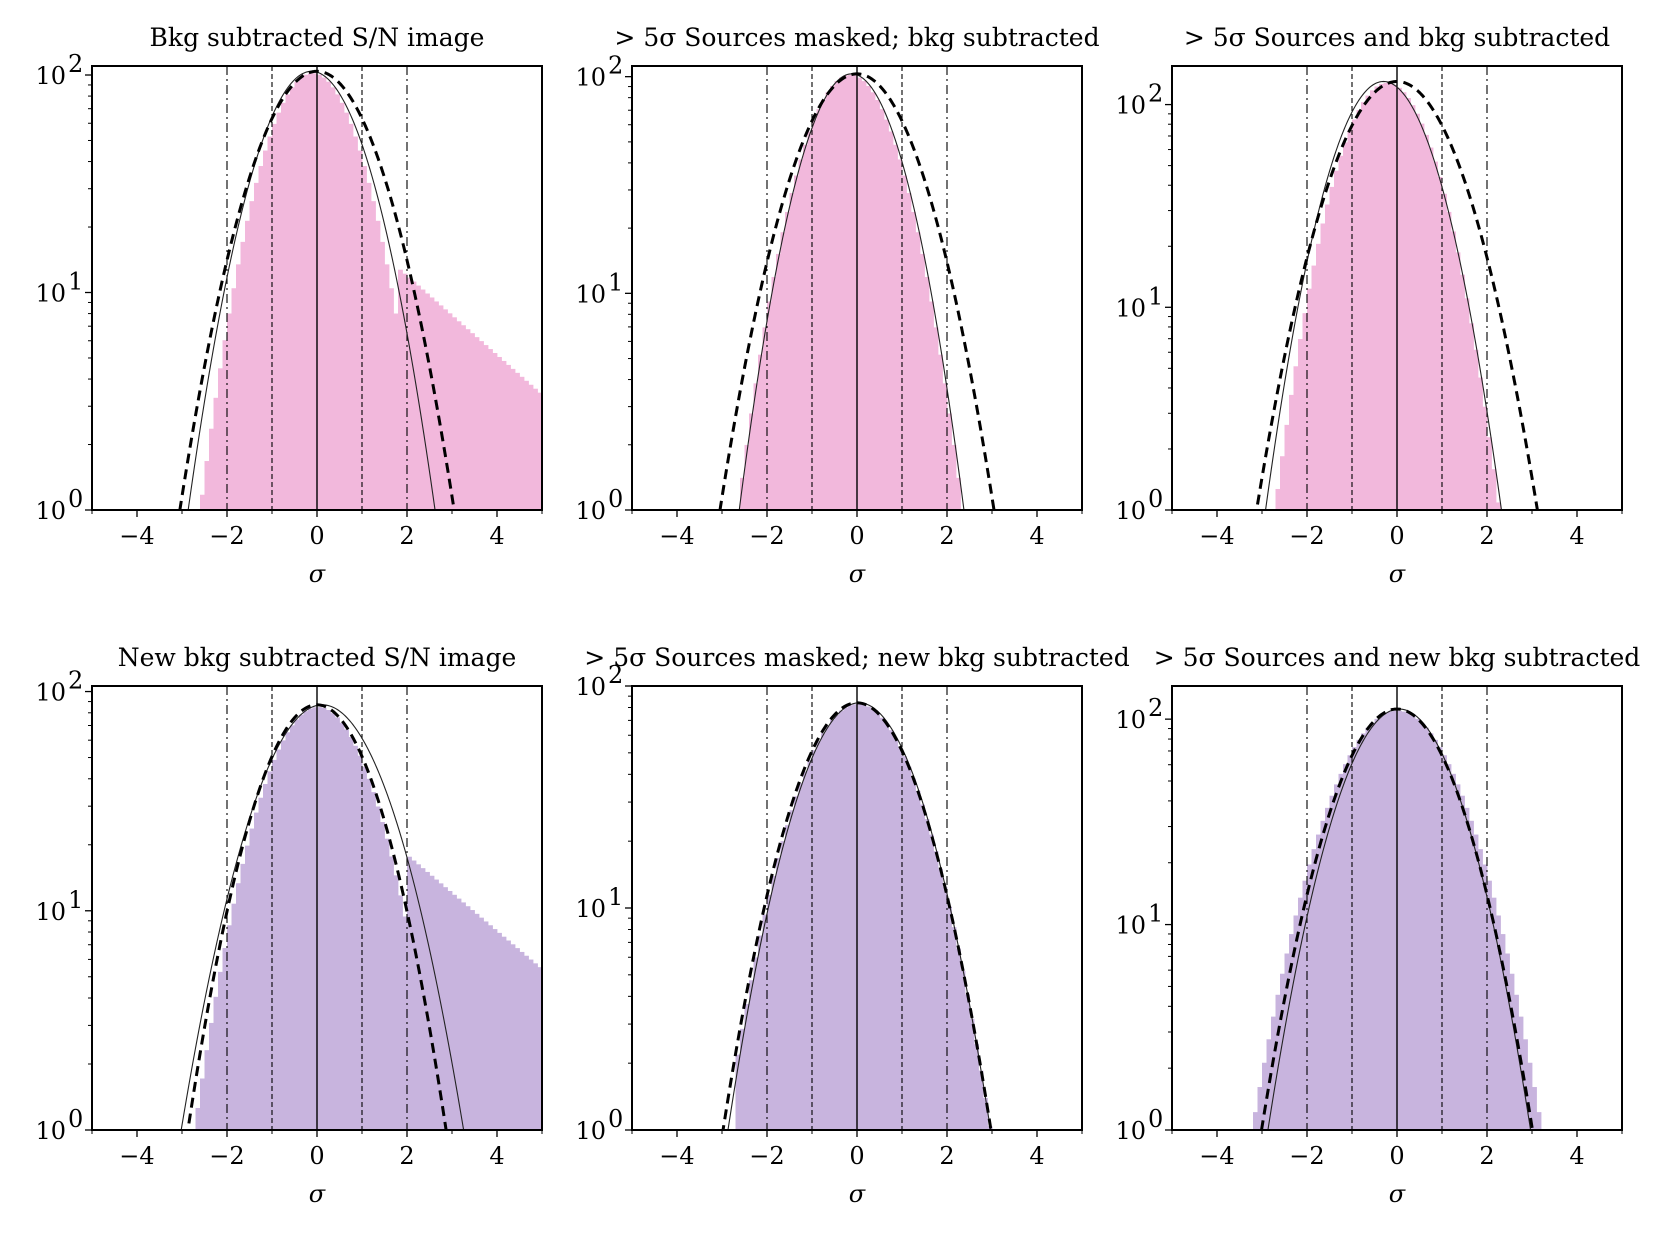 This screenshot has height=1238, width=1660. I want to click on x-tick-label: 4, so click(496, 1156).